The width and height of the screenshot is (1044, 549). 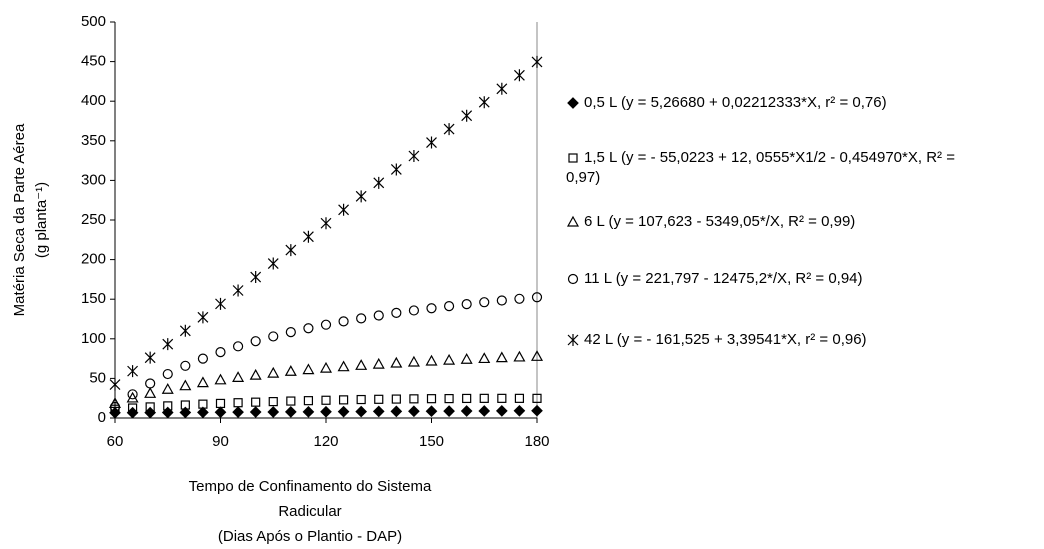 I want to click on y-tick-label: 450, so click(x=93, y=61).